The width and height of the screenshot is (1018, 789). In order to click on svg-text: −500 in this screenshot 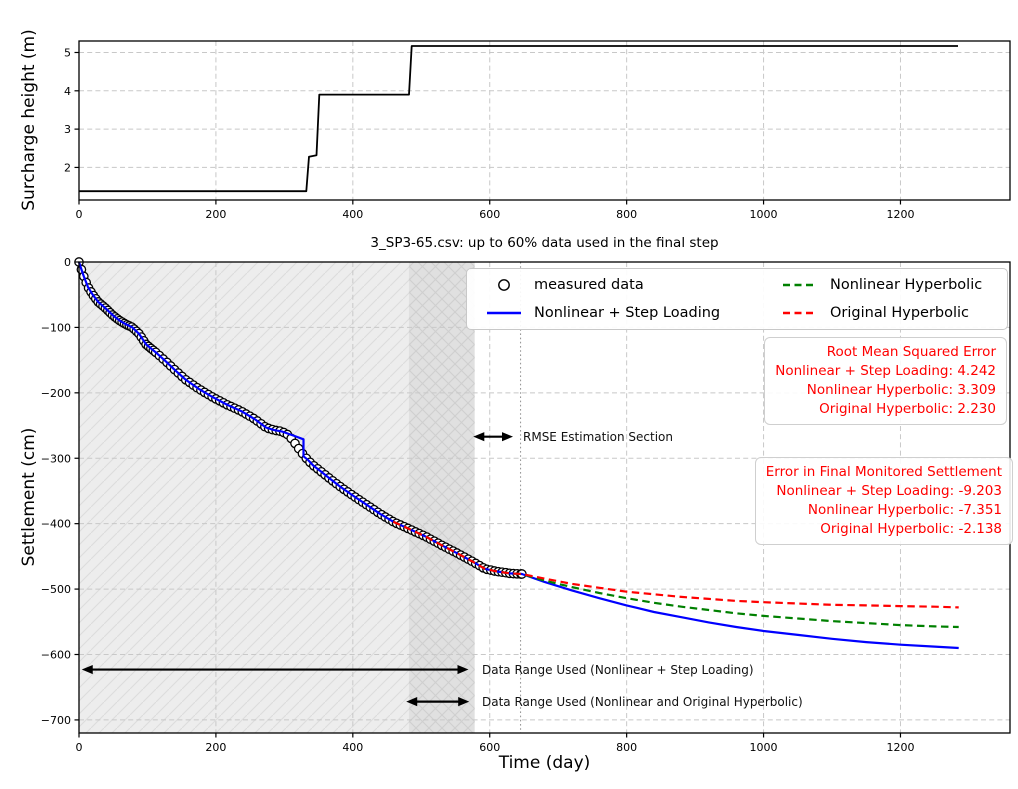, I will do `click(56, 589)`.